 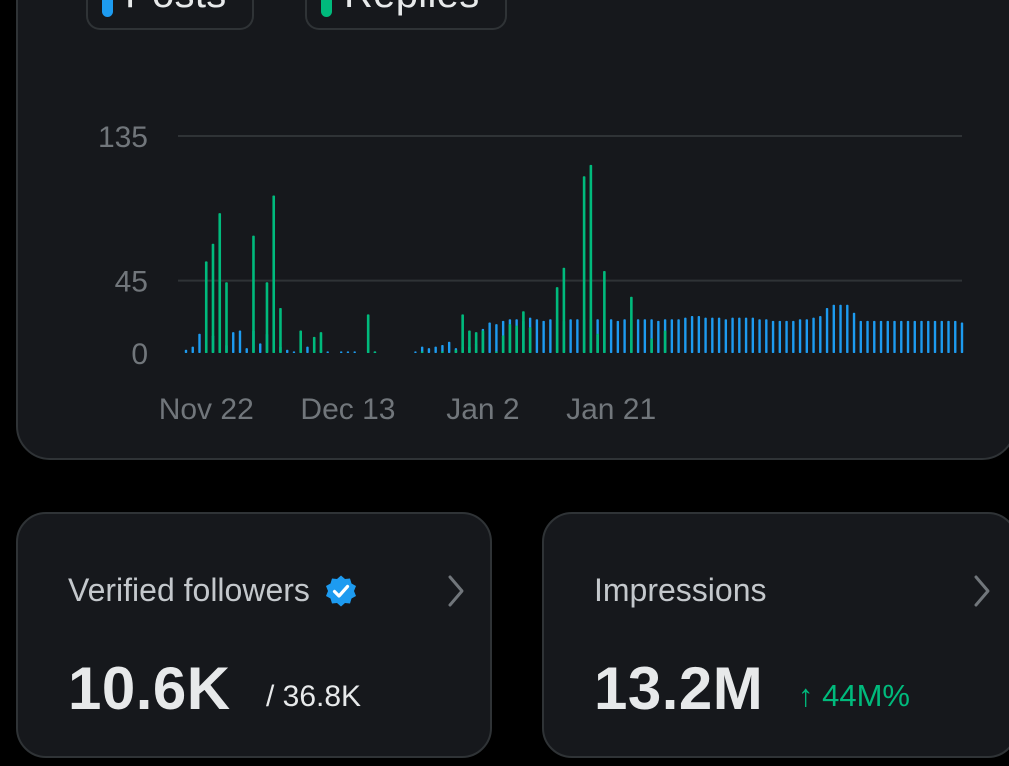 I want to click on impressions-title: Impressions, so click(x=680, y=590).